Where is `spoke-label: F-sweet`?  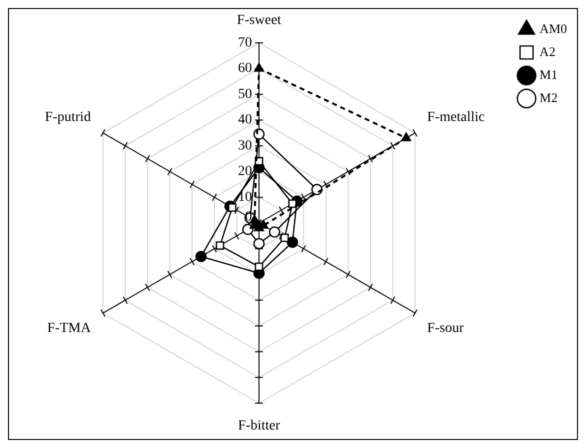 spoke-label: F-sweet is located at coordinates (259, 20).